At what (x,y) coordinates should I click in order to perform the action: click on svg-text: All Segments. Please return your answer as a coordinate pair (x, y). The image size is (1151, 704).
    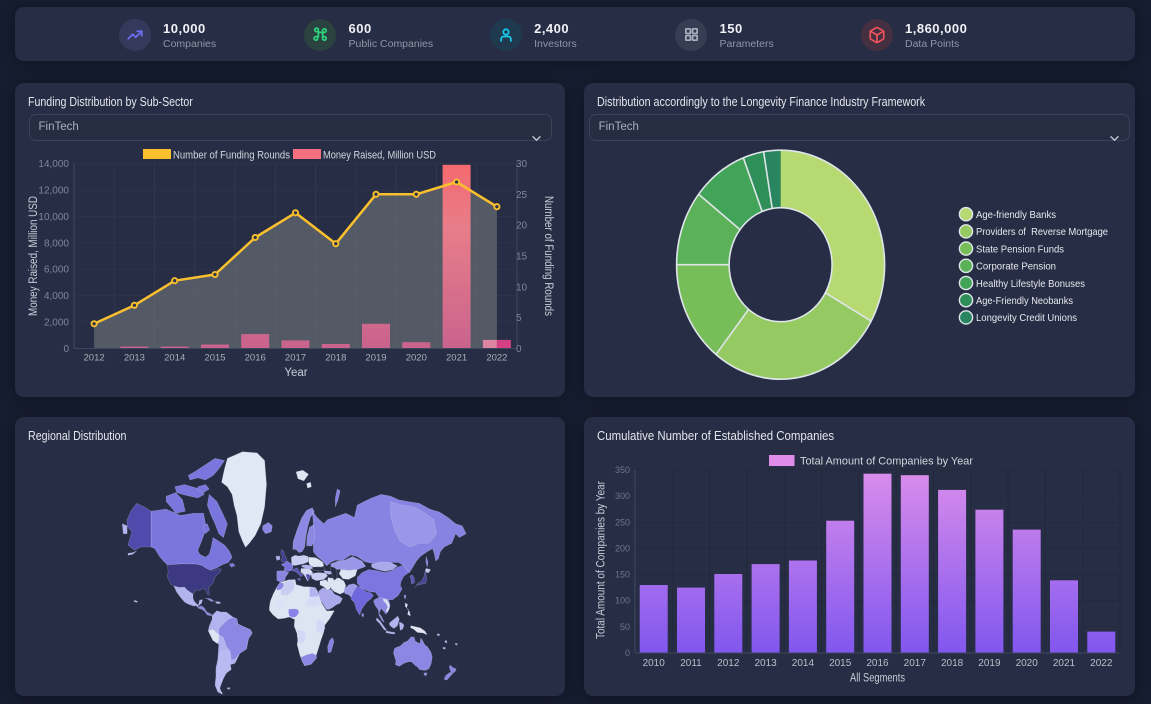
    Looking at the image, I should click on (877, 679).